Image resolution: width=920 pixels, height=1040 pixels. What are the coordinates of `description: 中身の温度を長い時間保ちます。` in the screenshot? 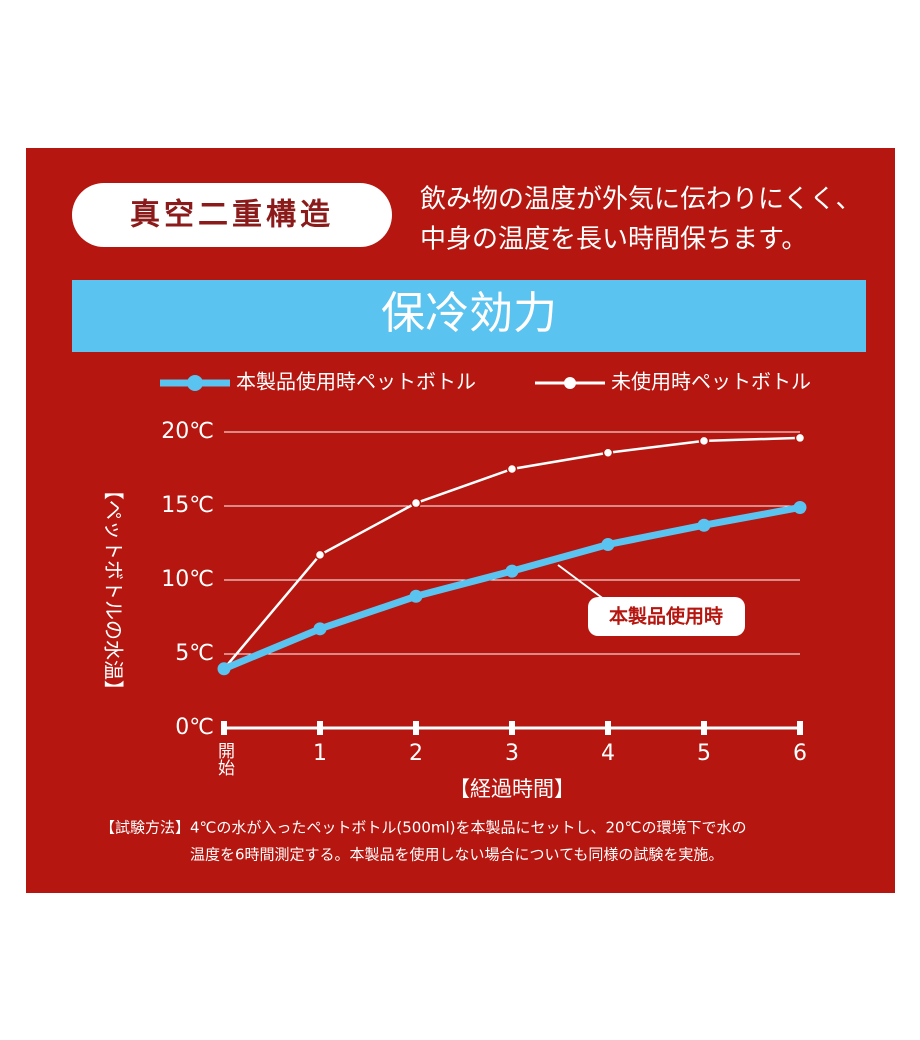 It's located at (613, 240).